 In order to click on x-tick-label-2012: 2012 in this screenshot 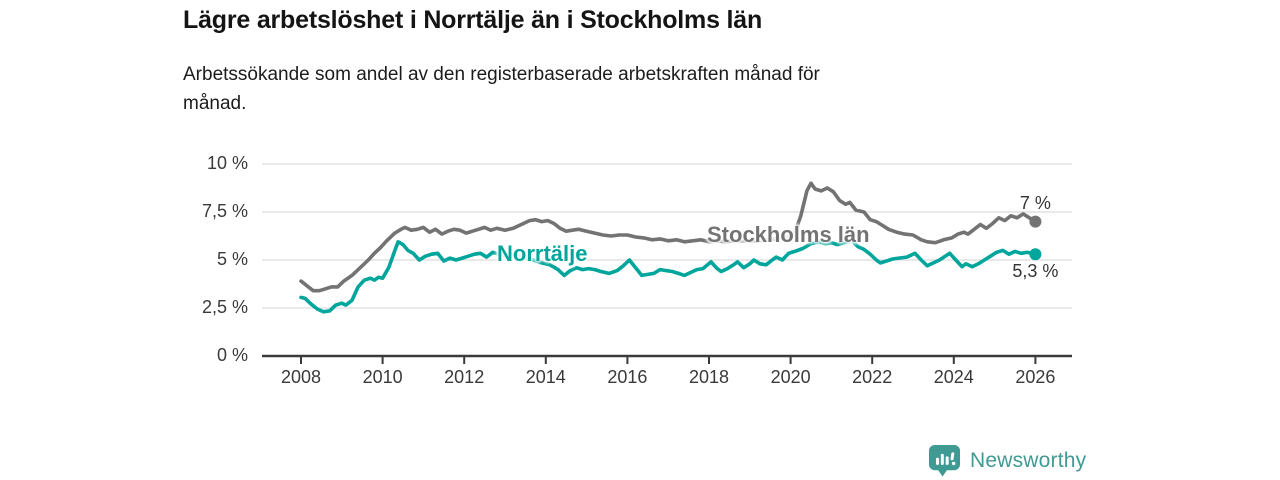, I will do `click(464, 377)`.